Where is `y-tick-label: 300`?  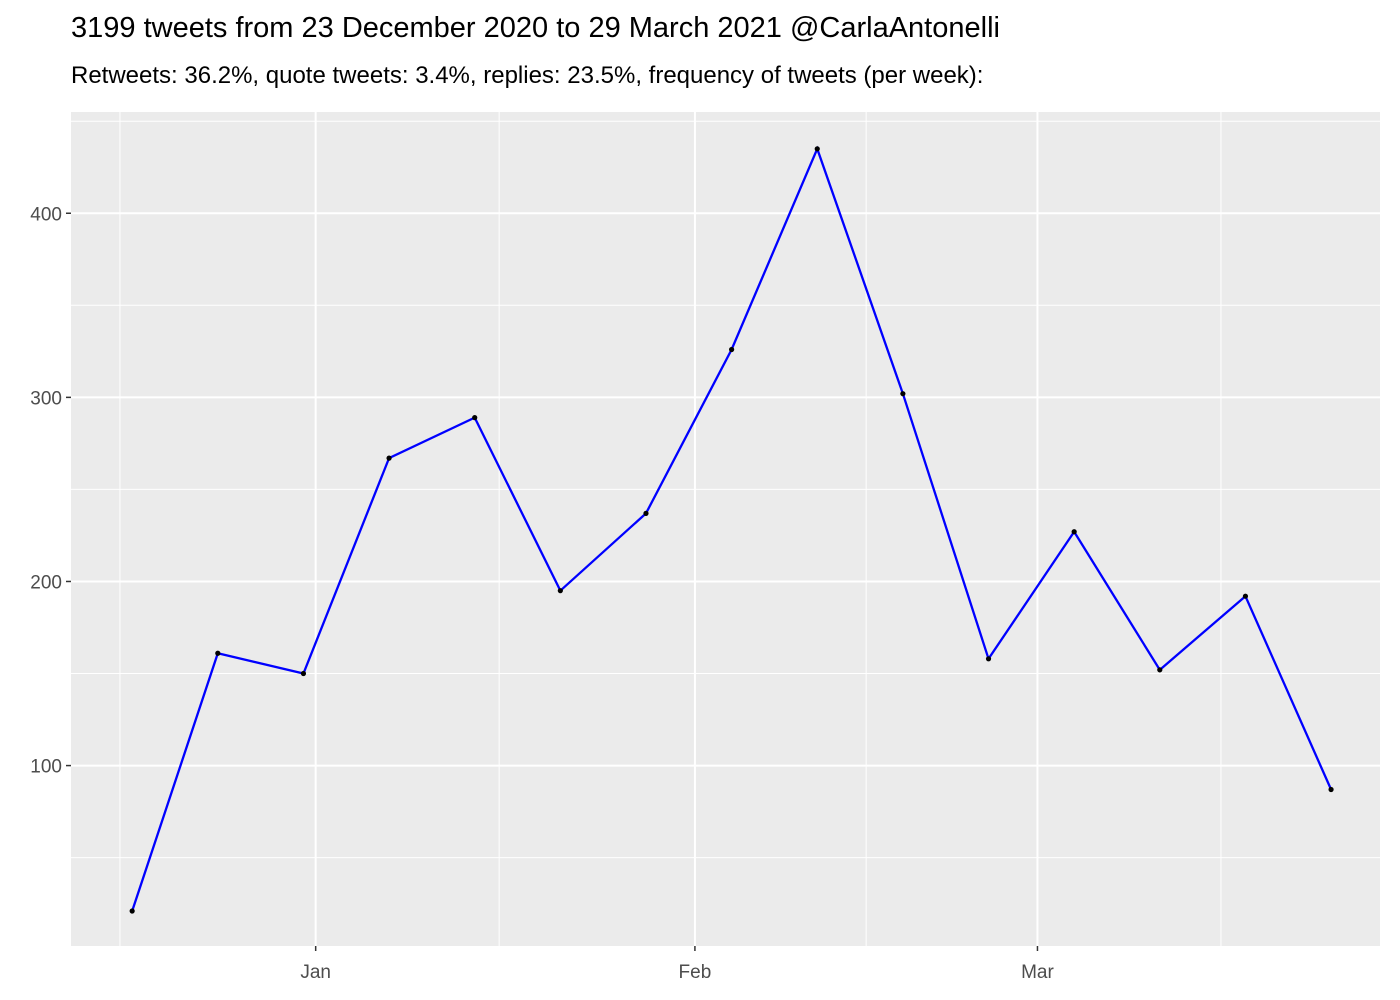 y-tick-label: 300 is located at coordinates (46, 398).